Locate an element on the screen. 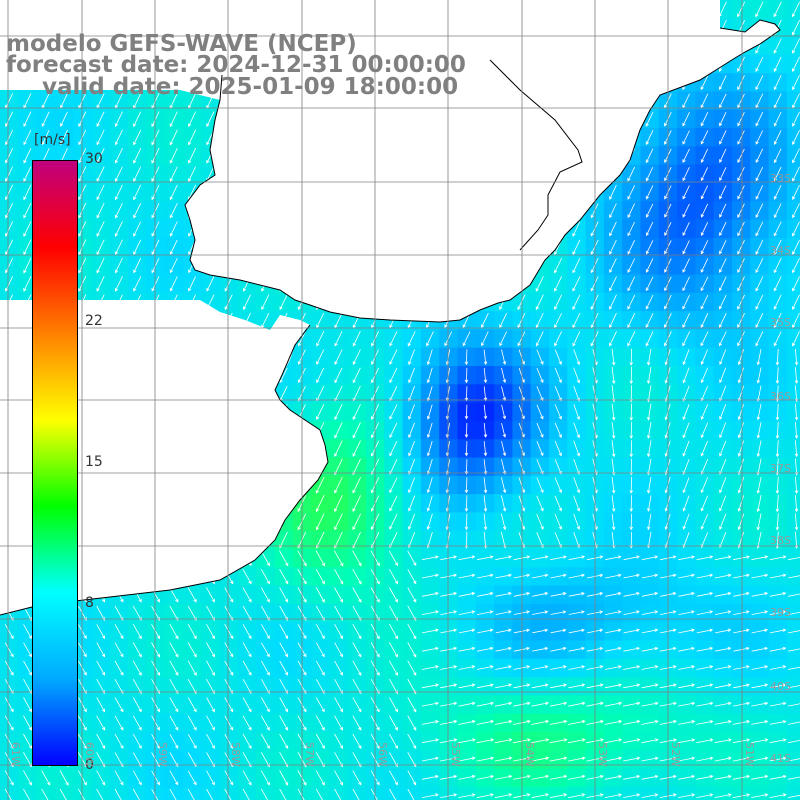 The width and height of the screenshot is (800, 800). longitude-label: 51W is located at coordinates (749, 754).